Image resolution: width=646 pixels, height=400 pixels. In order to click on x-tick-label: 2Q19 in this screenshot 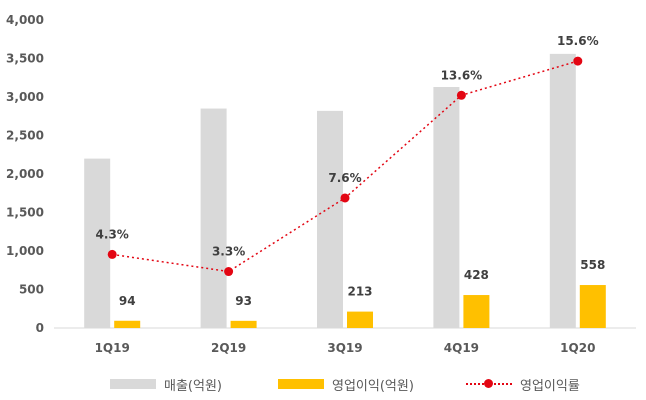, I will do `click(228, 348)`.